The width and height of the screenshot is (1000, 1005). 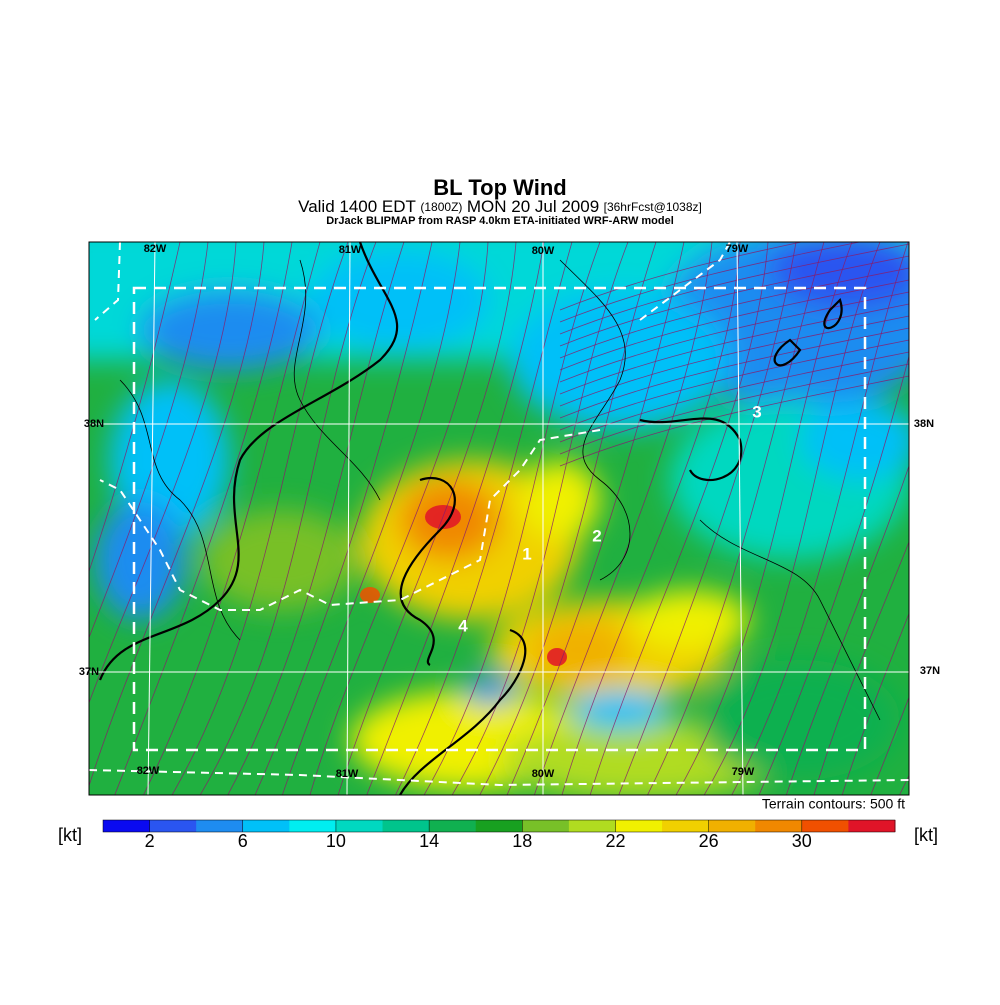 What do you see at coordinates (441, 207) in the screenshot?
I see `utc-time: (1800Z)` at bounding box center [441, 207].